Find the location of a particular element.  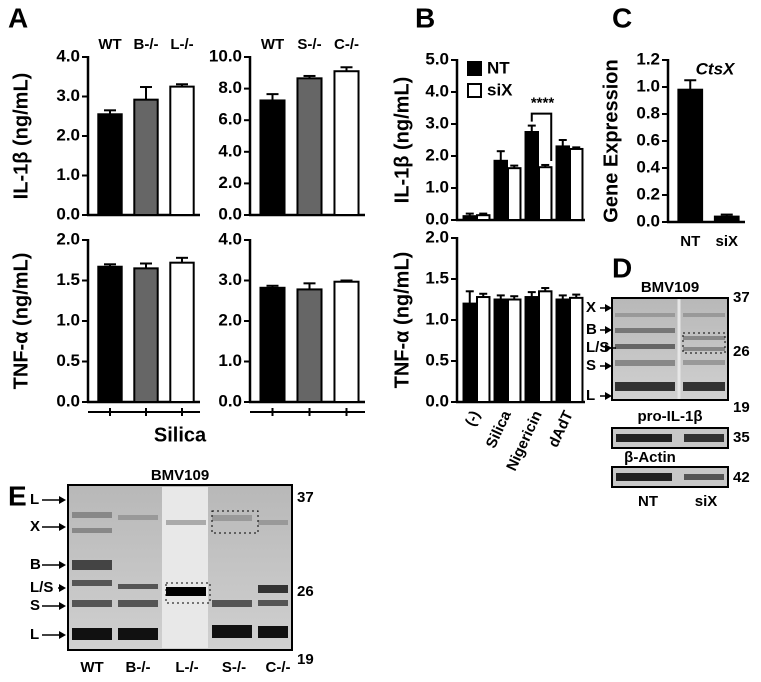

y-tick-label: 0.8 is located at coordinates (648, 112).